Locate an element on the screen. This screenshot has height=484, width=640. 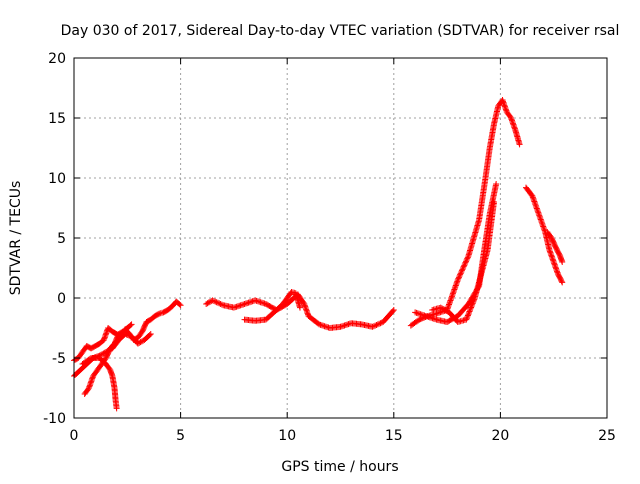
x-tick-label: 5 is located at coordinates (180, 436).